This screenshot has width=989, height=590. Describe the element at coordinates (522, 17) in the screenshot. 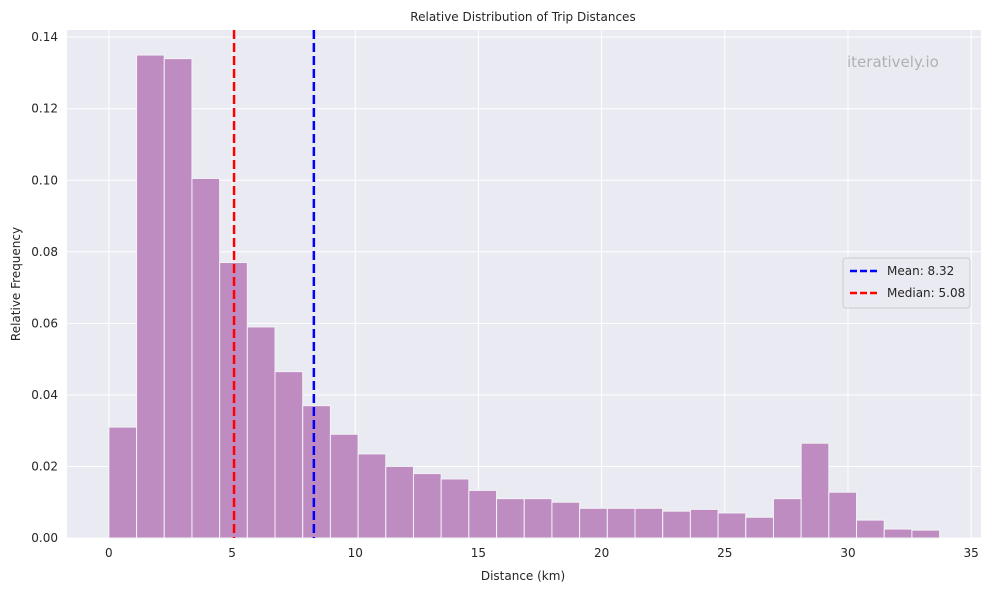

I see `chart-title: Relative Distribution of Trip Distances` at that location.